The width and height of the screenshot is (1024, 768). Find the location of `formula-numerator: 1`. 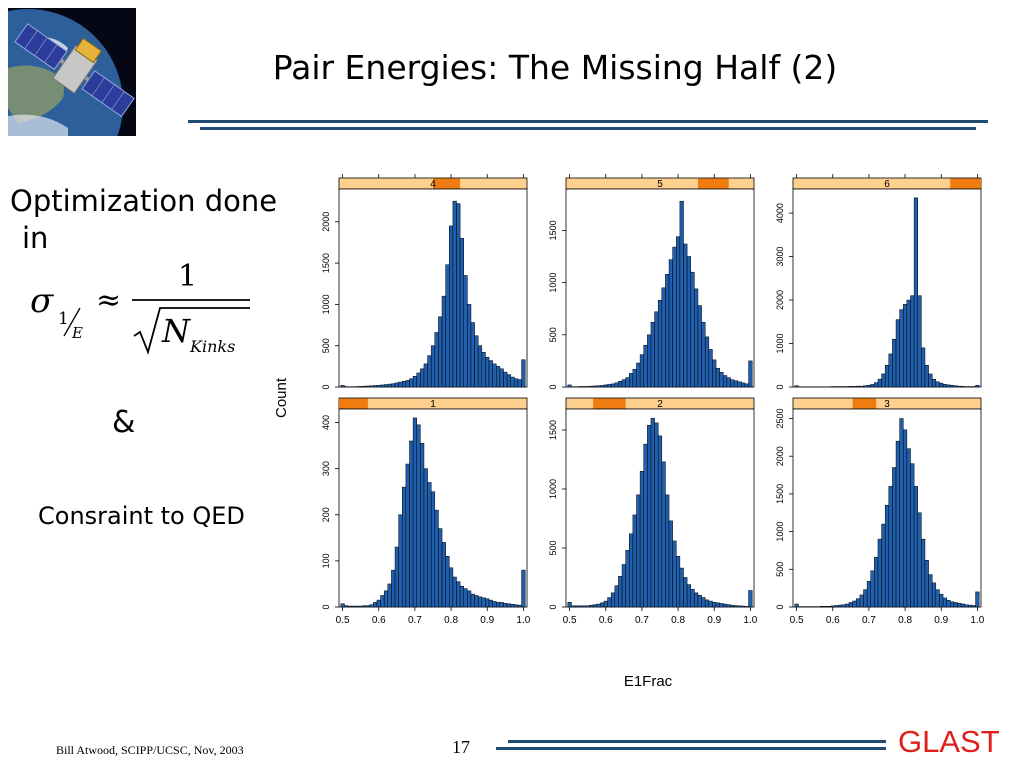

formula-numerator: 1 is located at coordinates (187, 276).